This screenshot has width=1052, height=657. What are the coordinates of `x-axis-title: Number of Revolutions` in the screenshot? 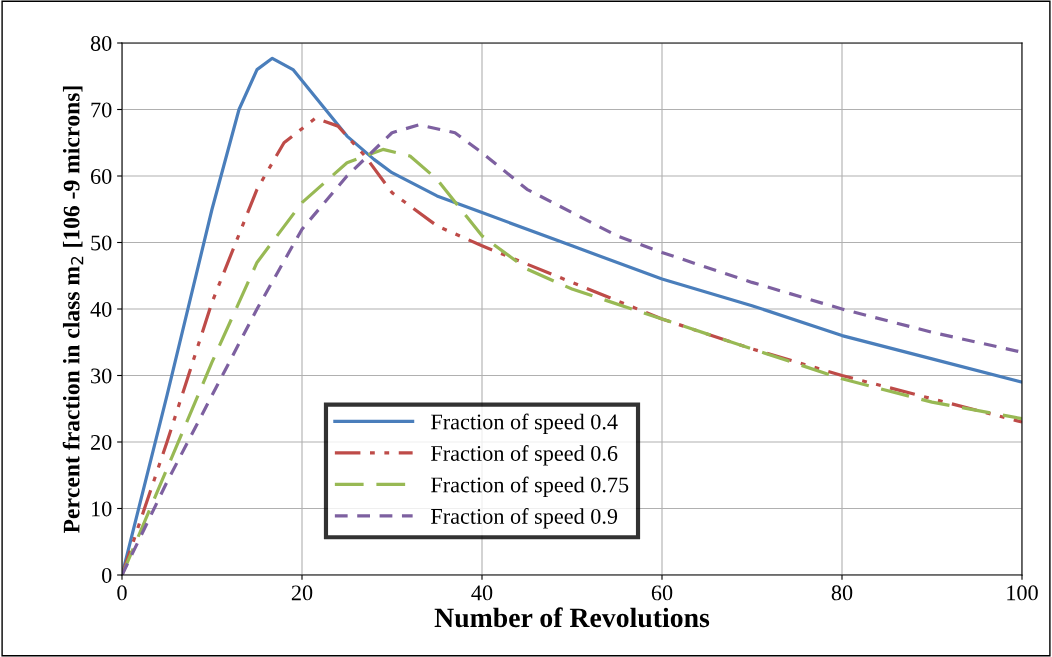 It's located at (572, 617).